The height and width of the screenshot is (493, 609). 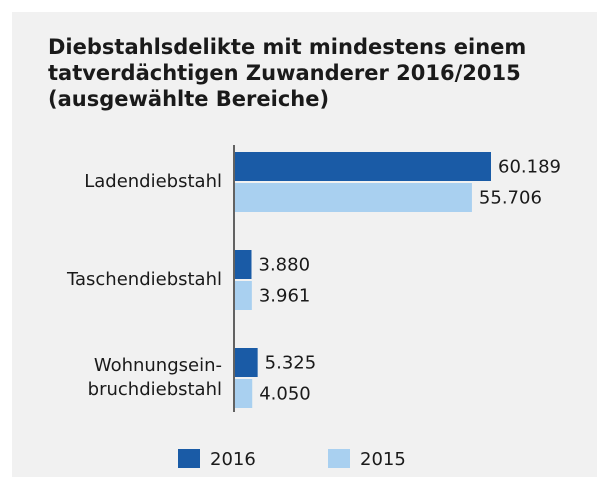 What do you see at coordinates (285, 296) in the screenshot?
I see `value-label: 3.961` at bounding box center [285, 296].